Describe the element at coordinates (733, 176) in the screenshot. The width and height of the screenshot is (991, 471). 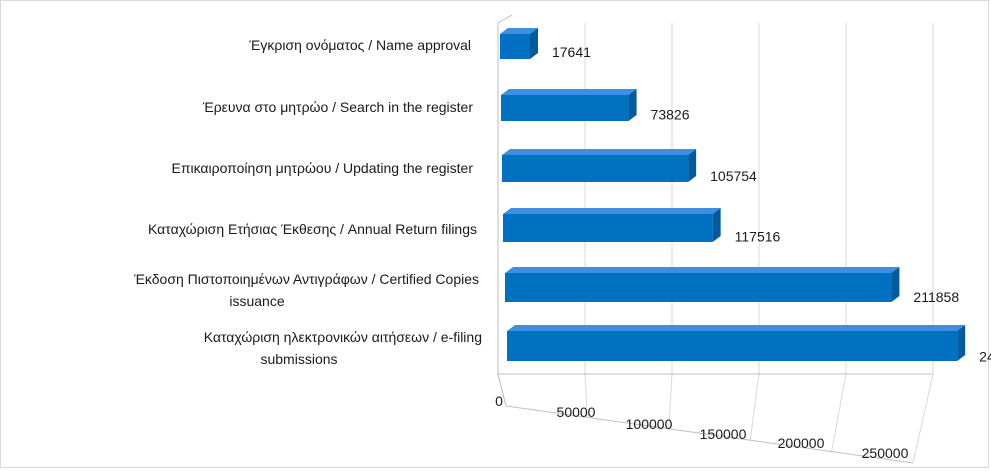
I see `data-label: 105754` at that location.